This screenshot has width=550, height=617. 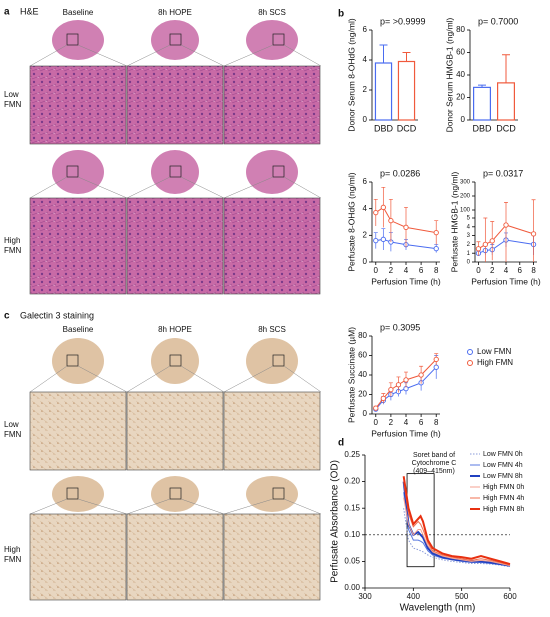 I want to click on x-tick-label: 6, so click(x=520, y=270).